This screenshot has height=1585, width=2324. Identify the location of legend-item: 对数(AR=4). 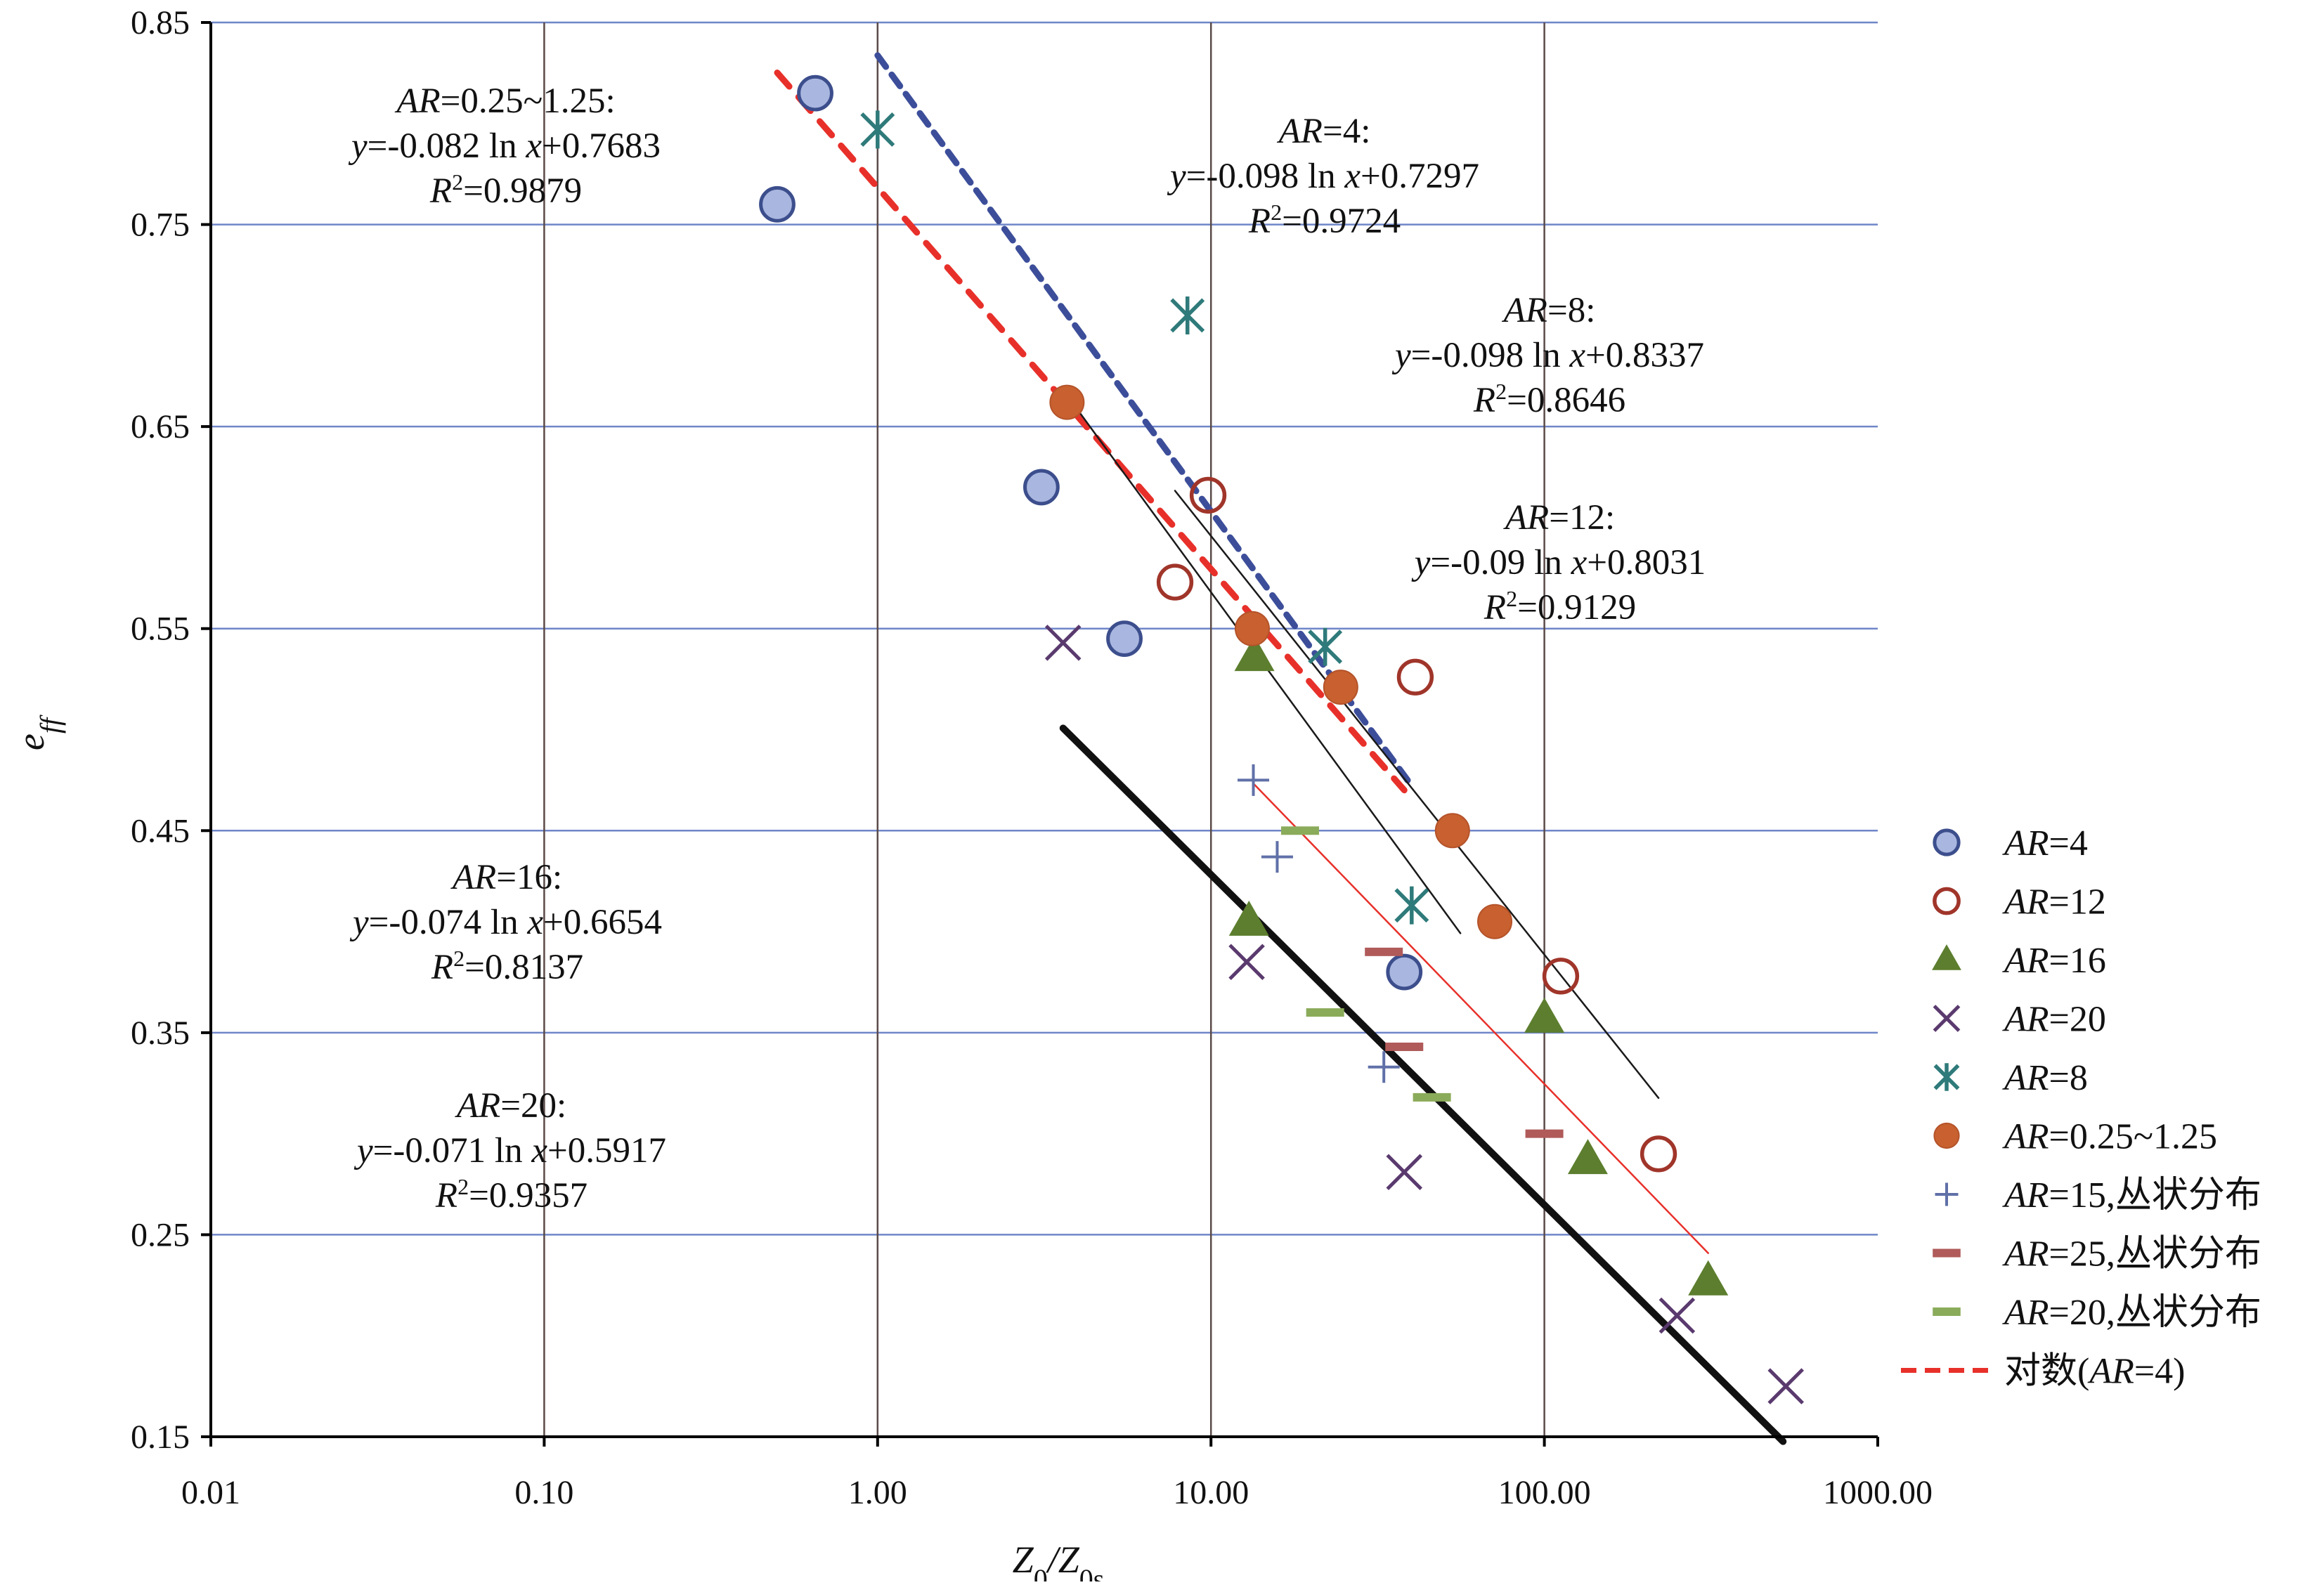
(2043, 1372).